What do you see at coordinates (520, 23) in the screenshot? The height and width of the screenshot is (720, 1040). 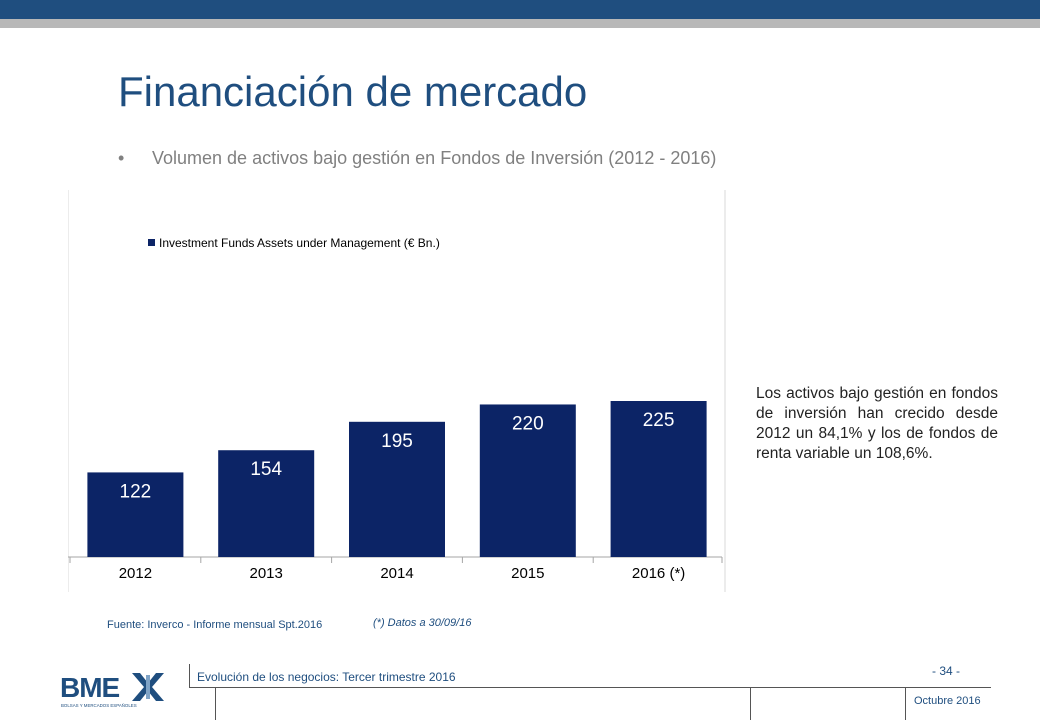 I see `top-header-stripe` at bounding box center [520, 23].